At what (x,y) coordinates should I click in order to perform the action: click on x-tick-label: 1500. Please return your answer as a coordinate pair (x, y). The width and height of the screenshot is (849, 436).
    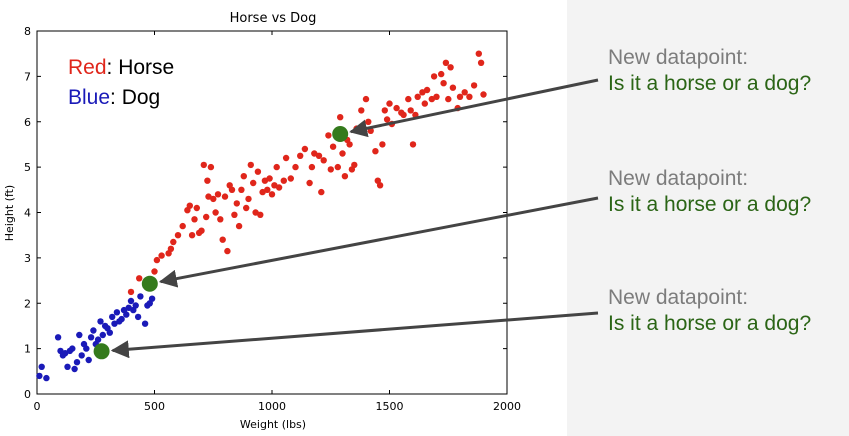
    Looking at the image, I should click on (390, 406).